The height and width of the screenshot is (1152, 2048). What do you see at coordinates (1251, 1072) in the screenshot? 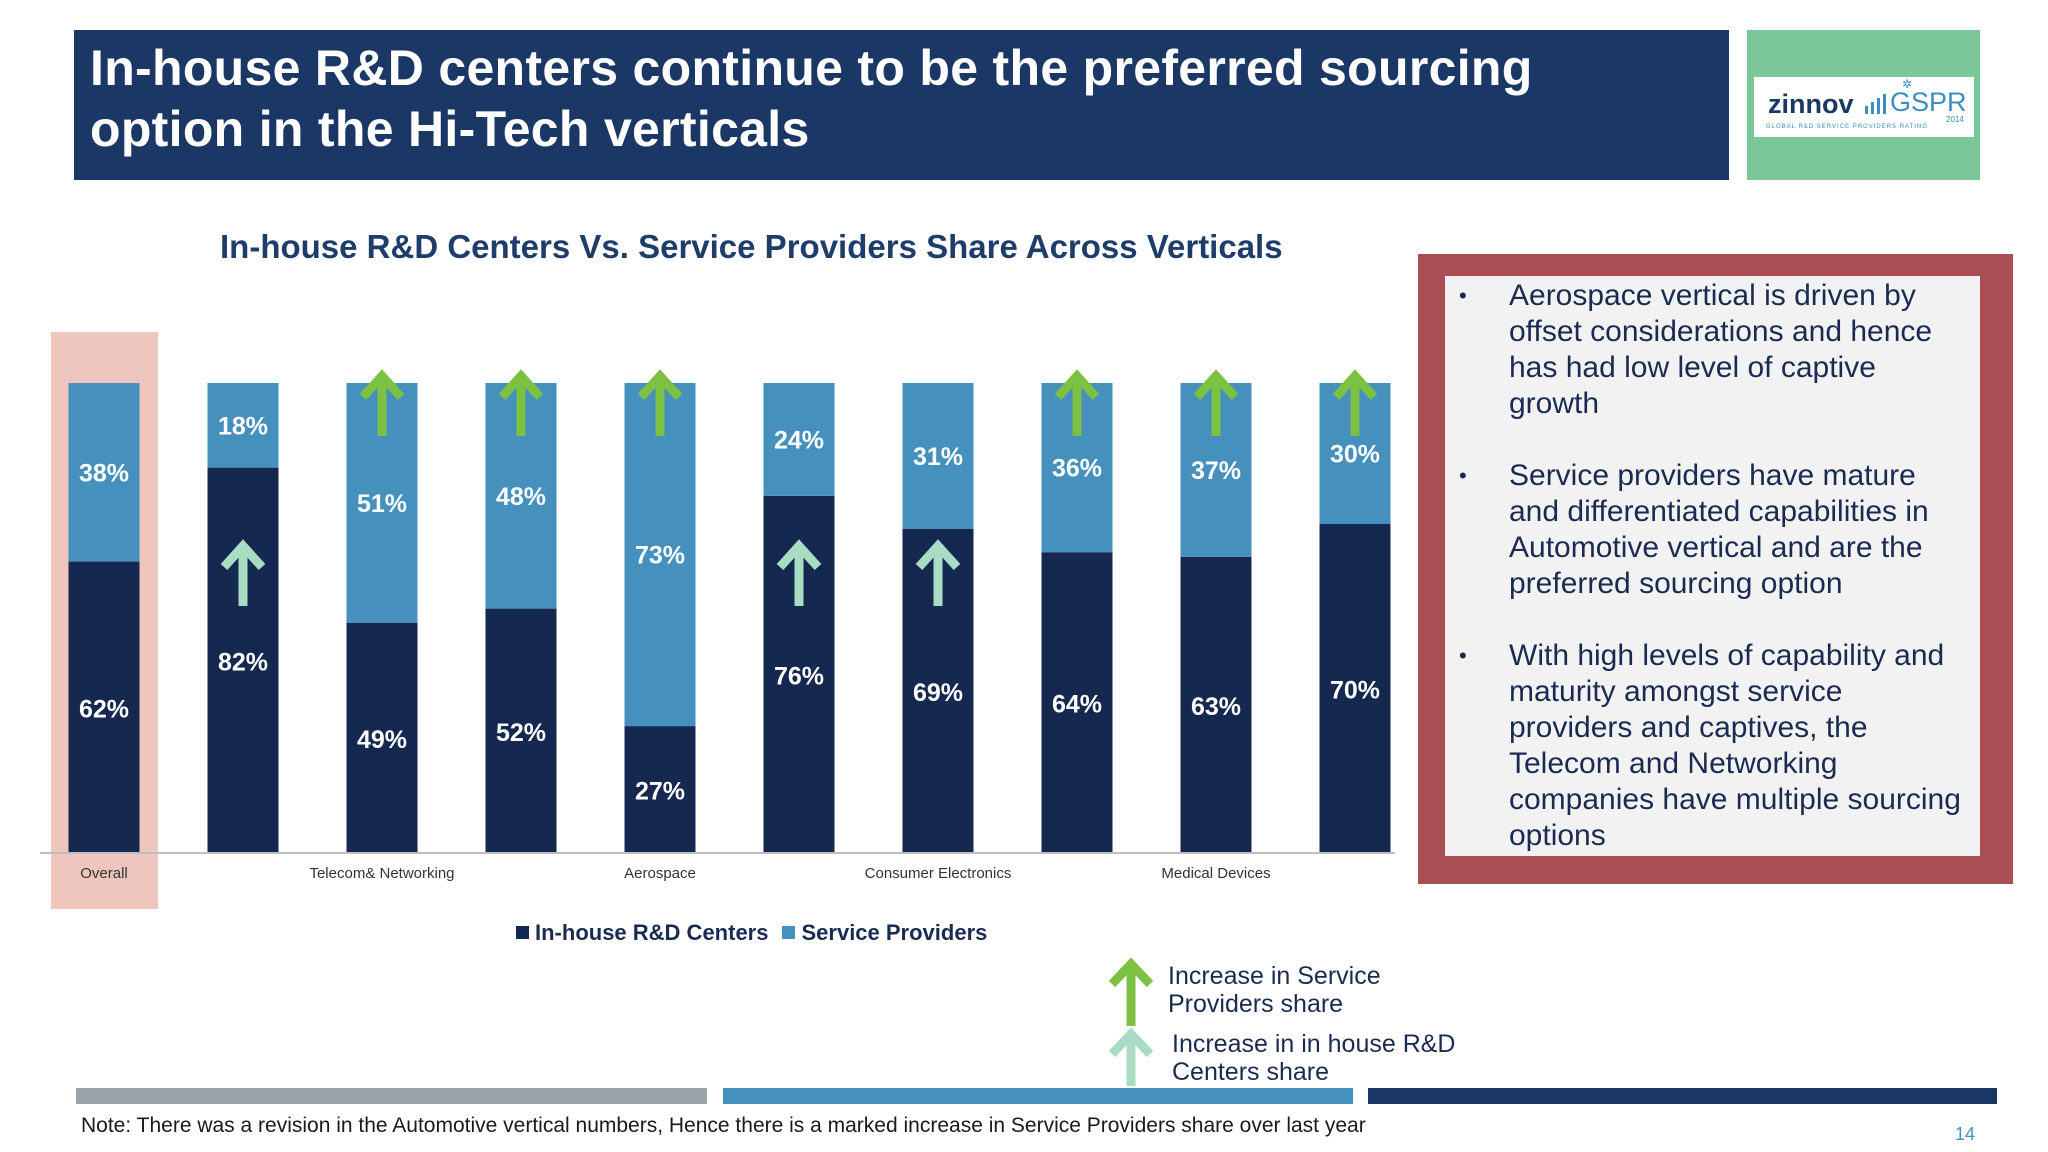
I see `key-in-house-label-line-2: Centers share` at bounding box center [1251, 1072].